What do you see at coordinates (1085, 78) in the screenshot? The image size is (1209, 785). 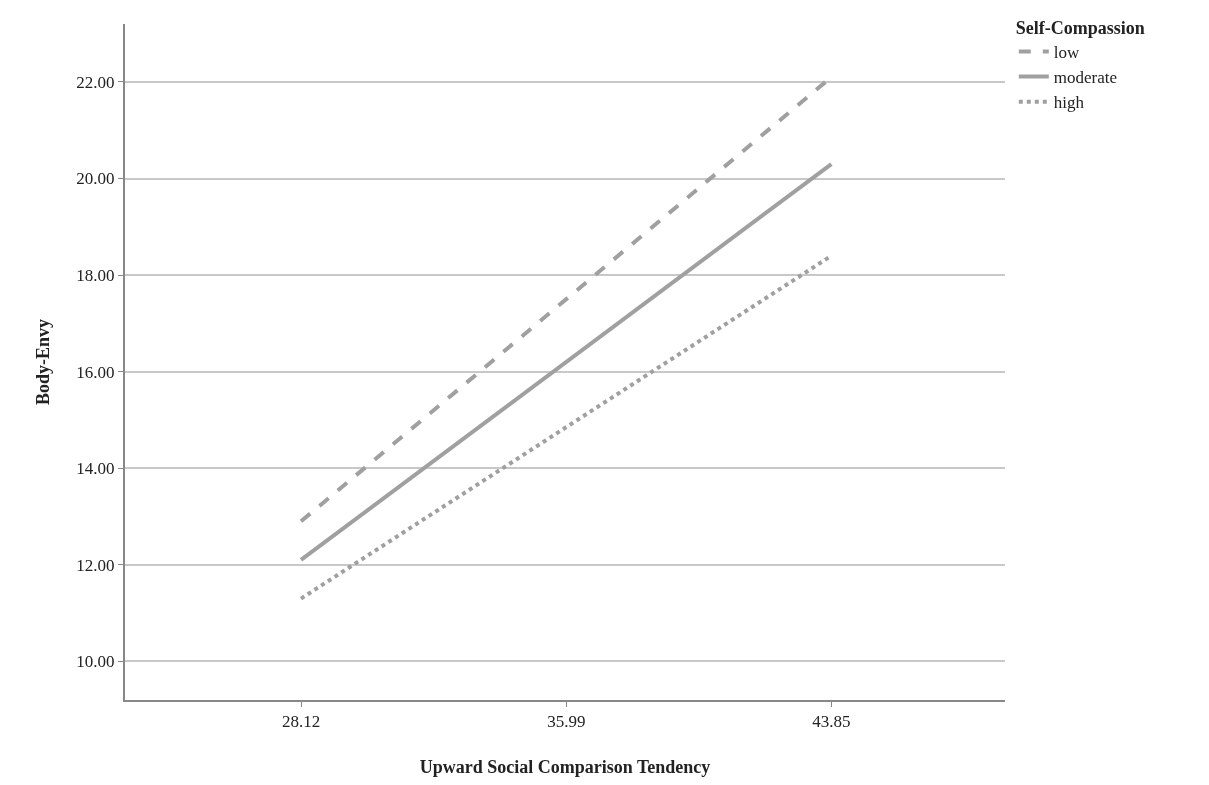 I see `legend-label: moderate` at bounding box center [1085, 78].